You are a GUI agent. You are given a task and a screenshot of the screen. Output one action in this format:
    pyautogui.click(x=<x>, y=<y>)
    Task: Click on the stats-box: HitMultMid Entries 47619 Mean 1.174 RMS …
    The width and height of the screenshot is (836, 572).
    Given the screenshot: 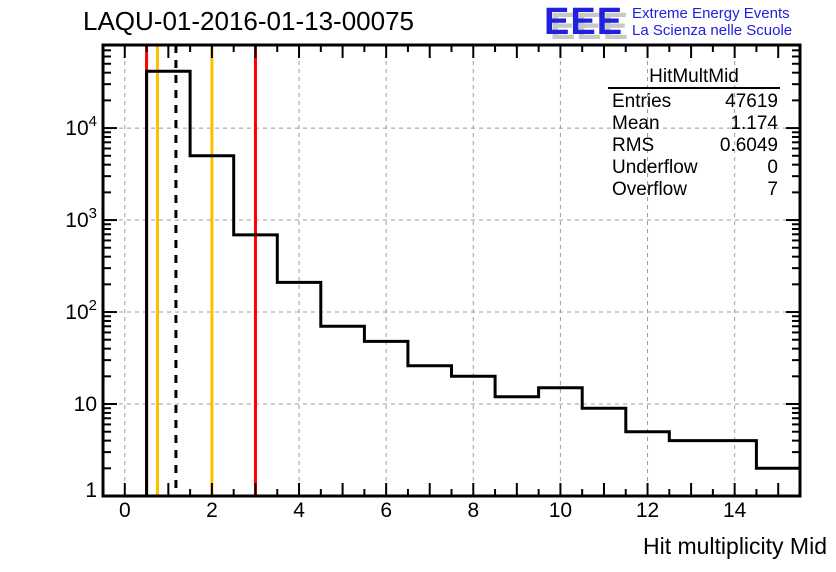 What is the action you would take?
    pyautogui.click(x=694, y=133)
    